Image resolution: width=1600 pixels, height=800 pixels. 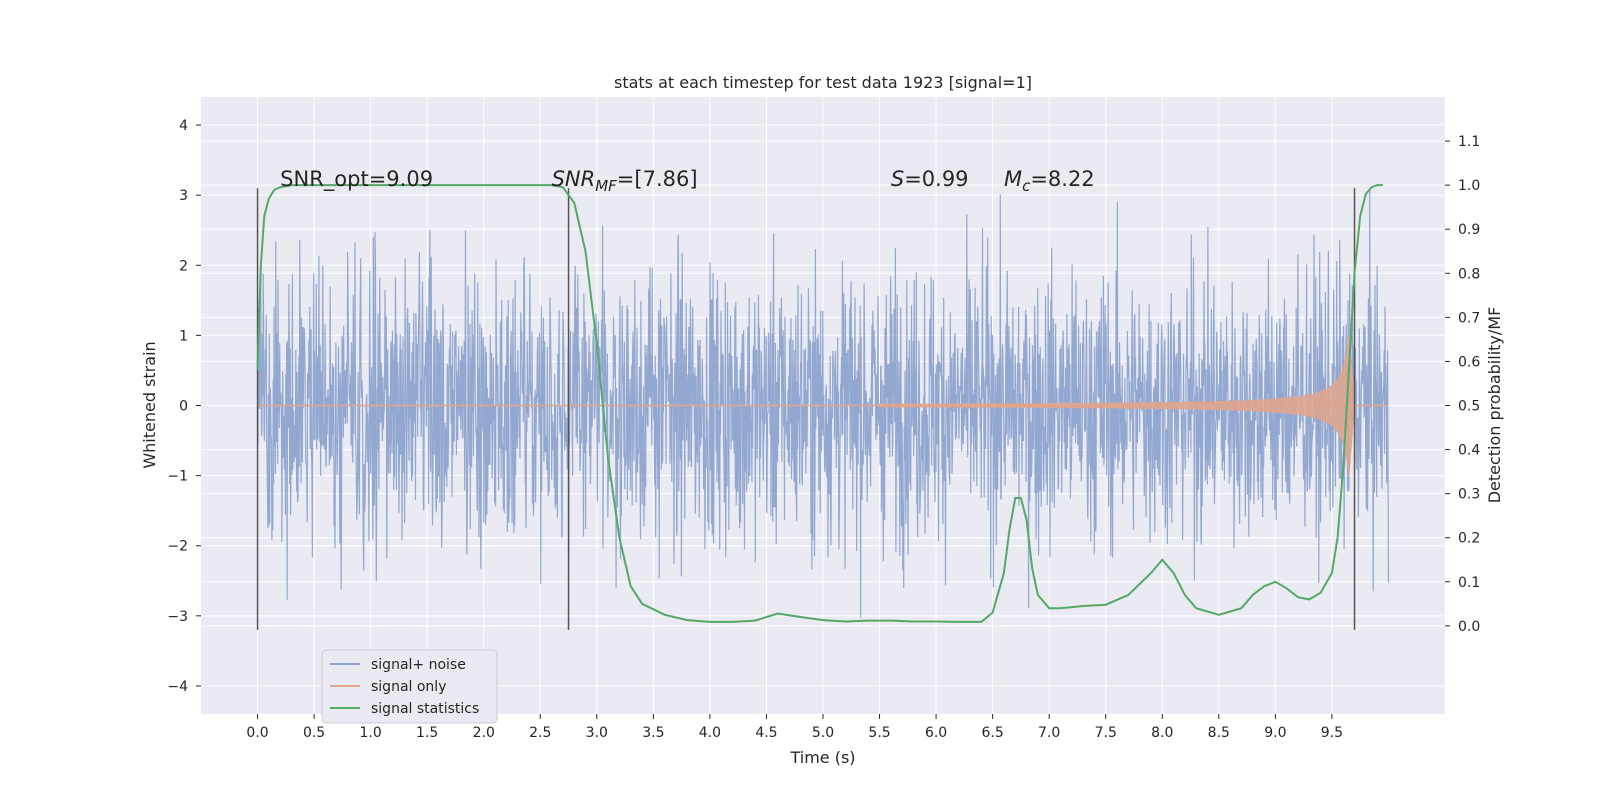 What do you see at coordinates (183, 336) in the screenshot?
I see `y-tick-label: 1` at bounding box center [183, 336].